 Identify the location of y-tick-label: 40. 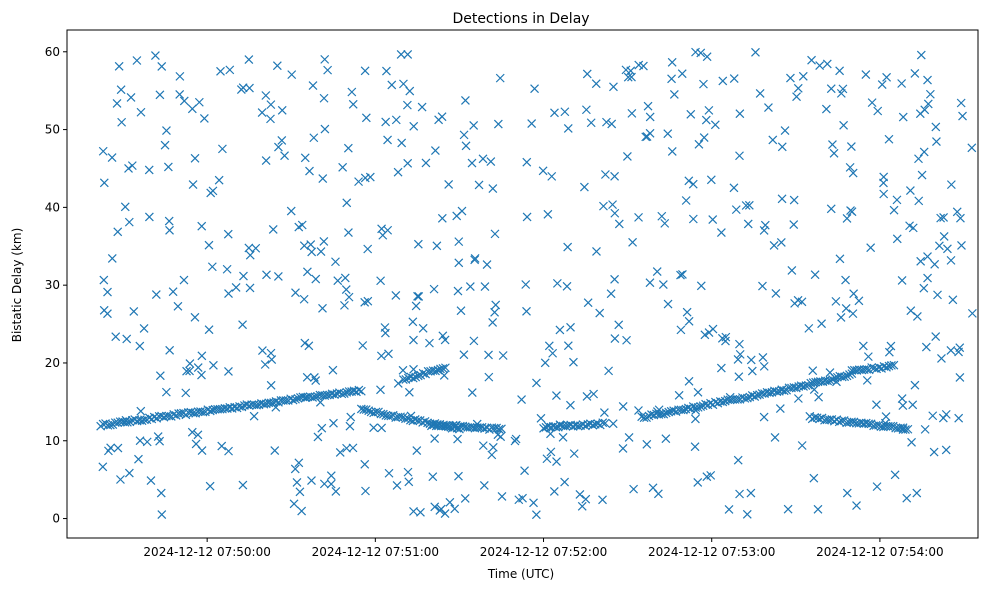
(52, 207).